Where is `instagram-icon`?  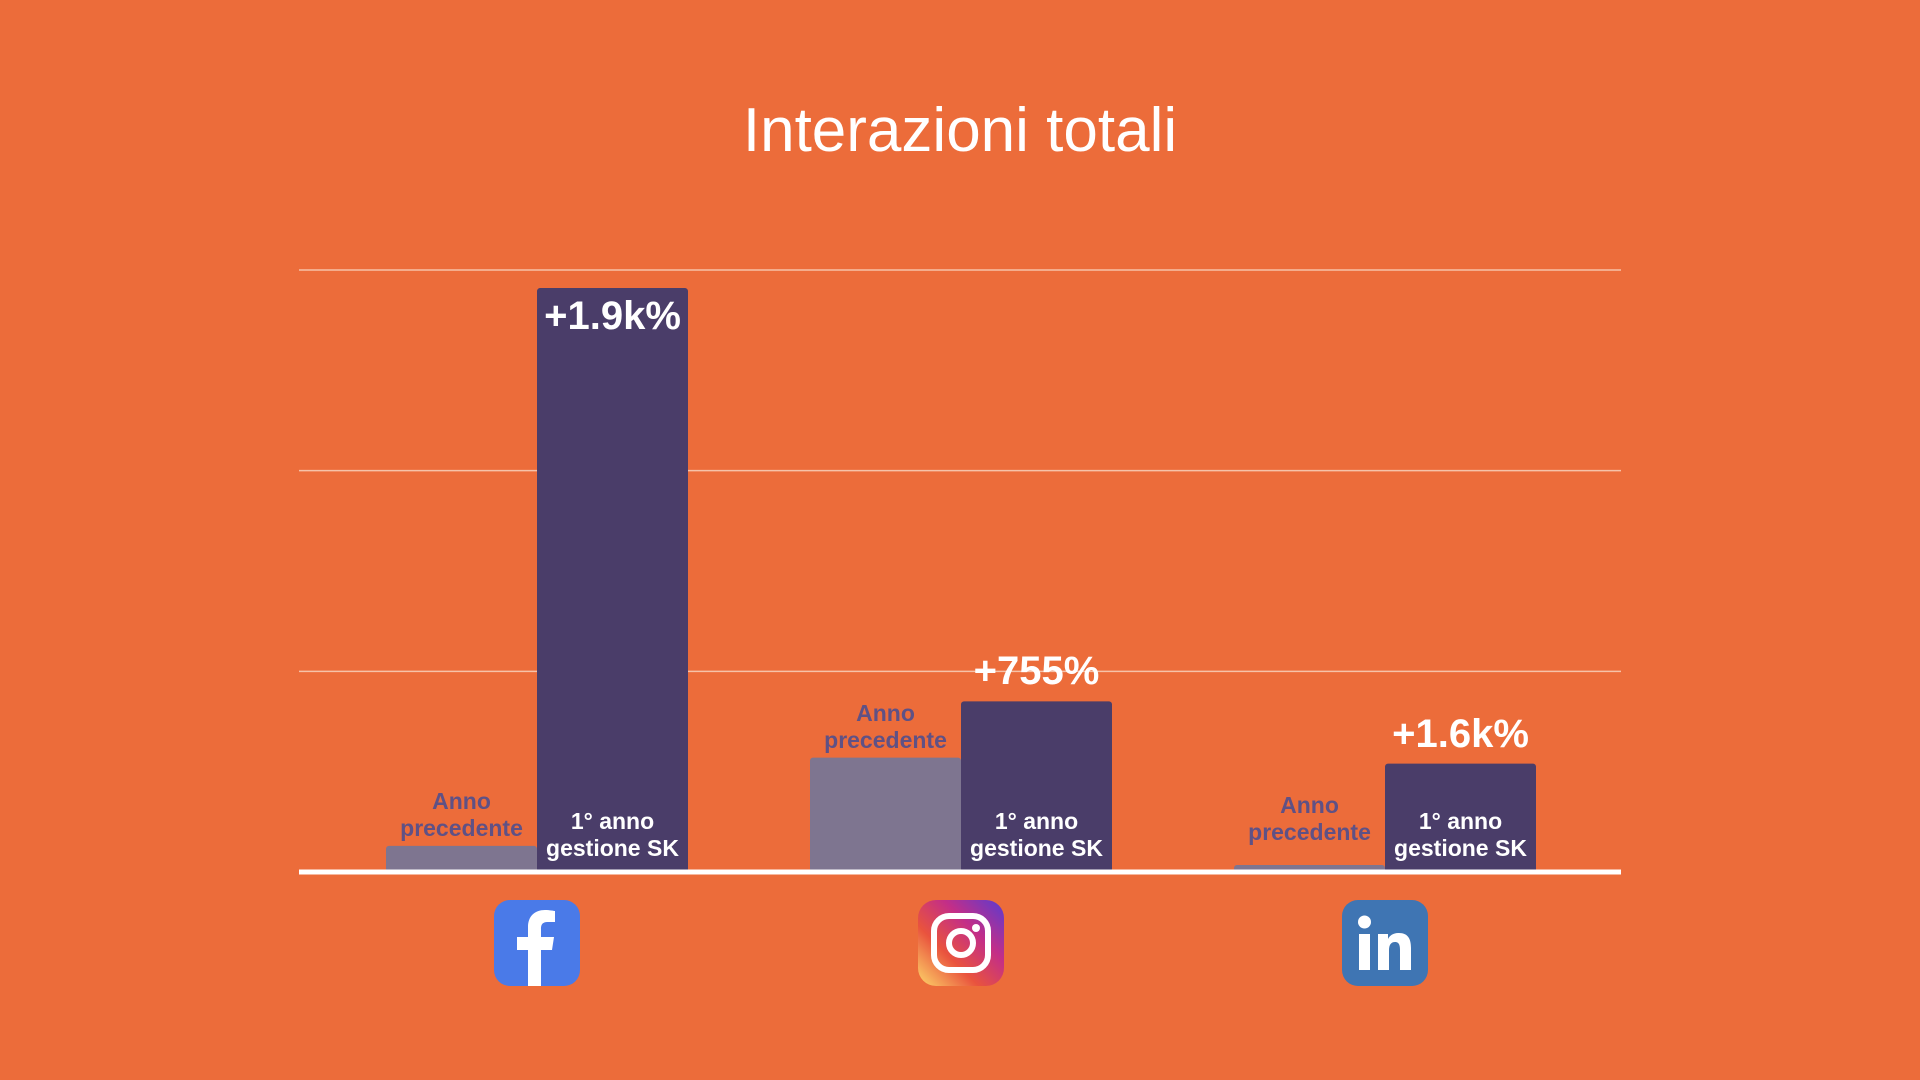 instagram-icon is located at coordinates (961, 943).